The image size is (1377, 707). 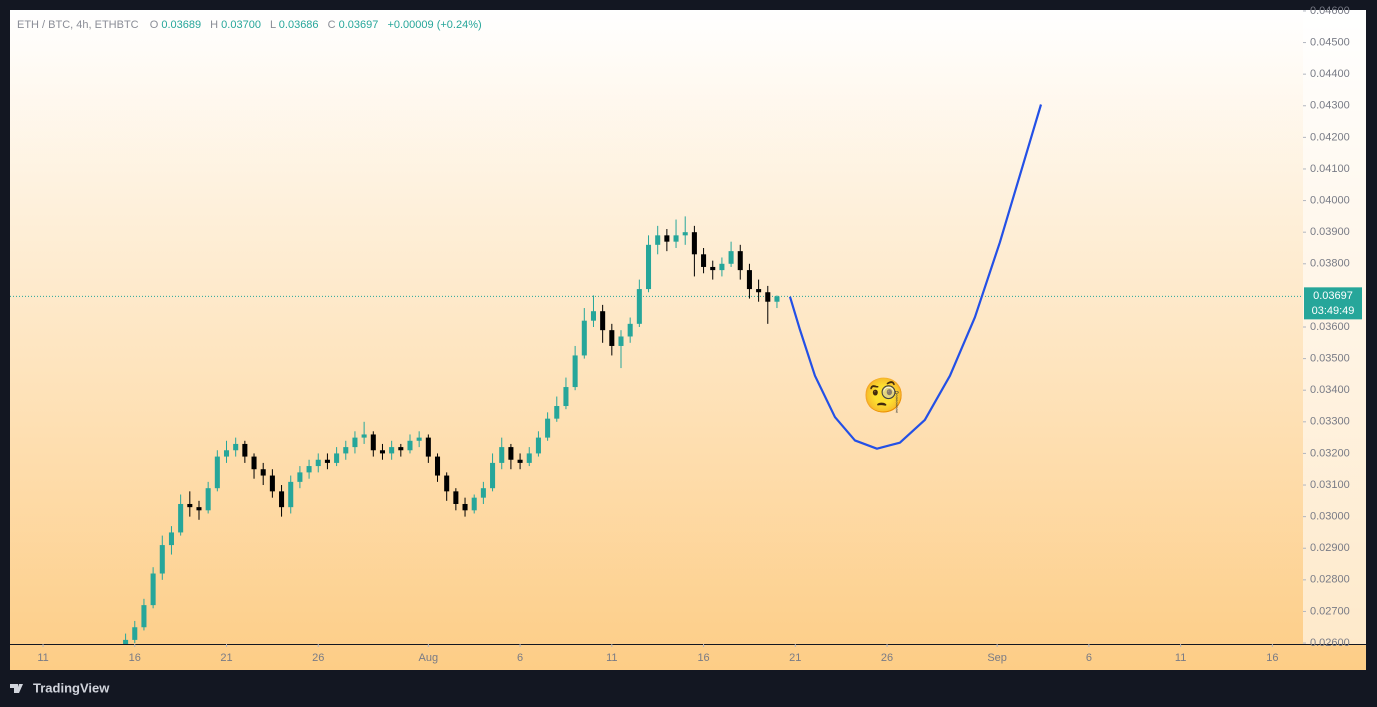 I want to click on y-tick-label: 0.03500, so click(x=1330, y=359).